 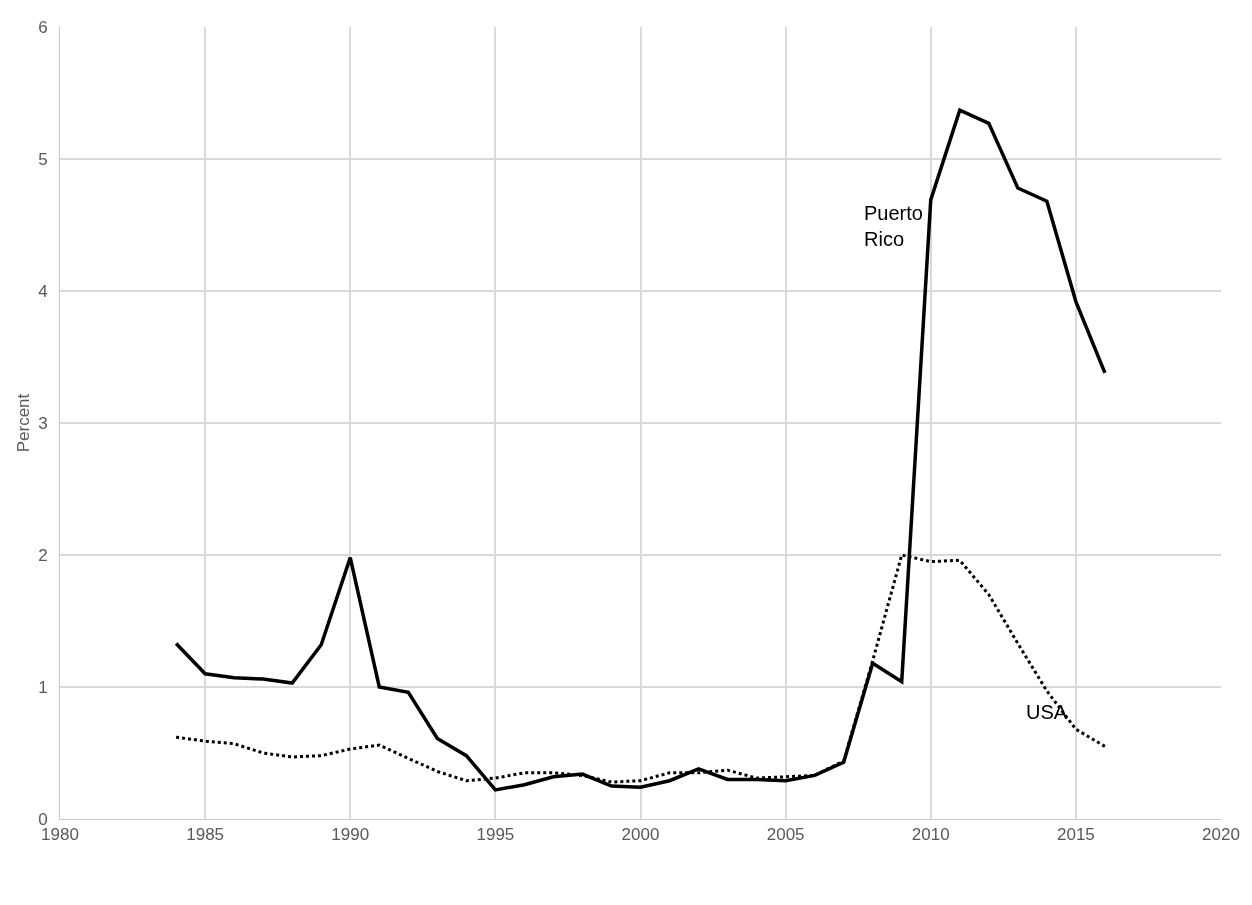 I want to click on x-tick-label: 1995, so click(x=495, y=835).